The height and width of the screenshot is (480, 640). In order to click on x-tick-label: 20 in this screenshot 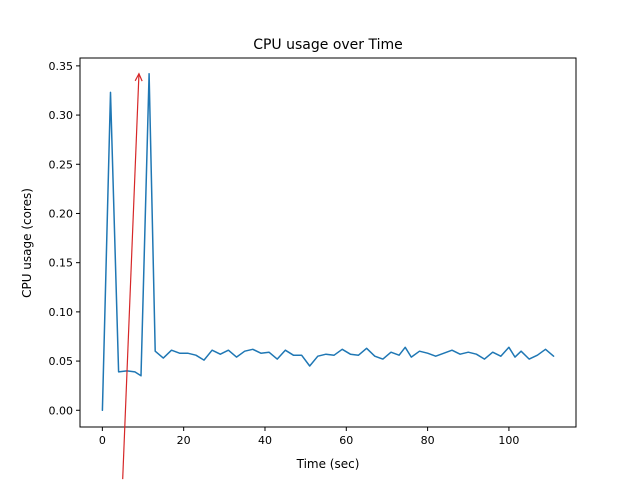, I will do `click(184, 440)`.